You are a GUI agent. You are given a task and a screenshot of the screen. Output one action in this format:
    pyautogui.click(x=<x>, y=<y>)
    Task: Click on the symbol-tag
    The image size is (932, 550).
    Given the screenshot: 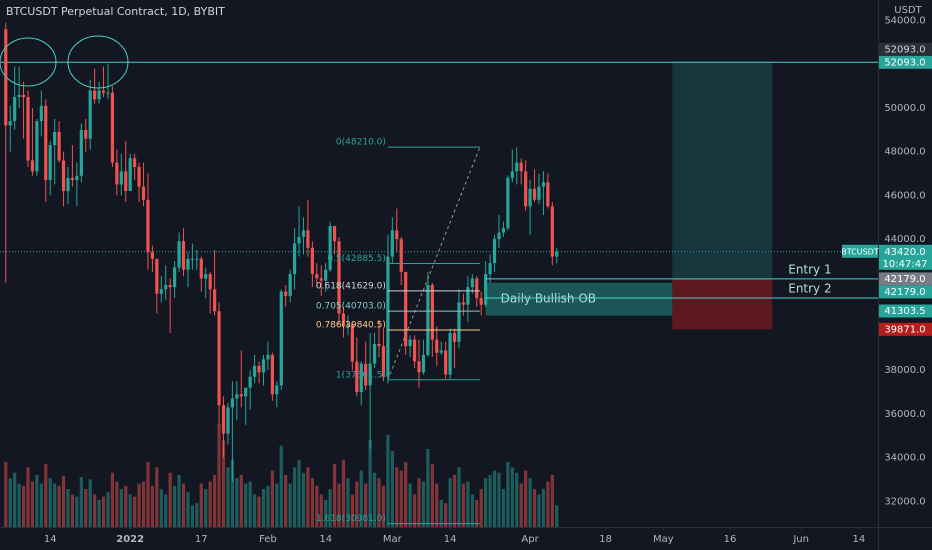 What is the action you would take?
    pyautogui.click(x=860, y=251)
    